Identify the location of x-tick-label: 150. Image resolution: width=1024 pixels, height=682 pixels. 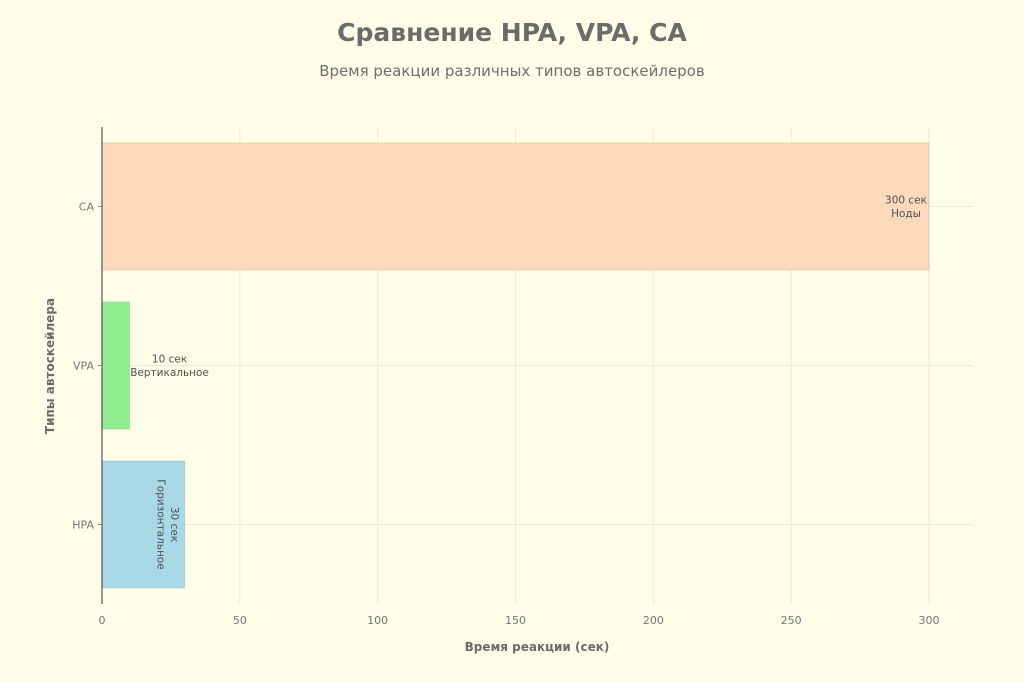
(515, 620).